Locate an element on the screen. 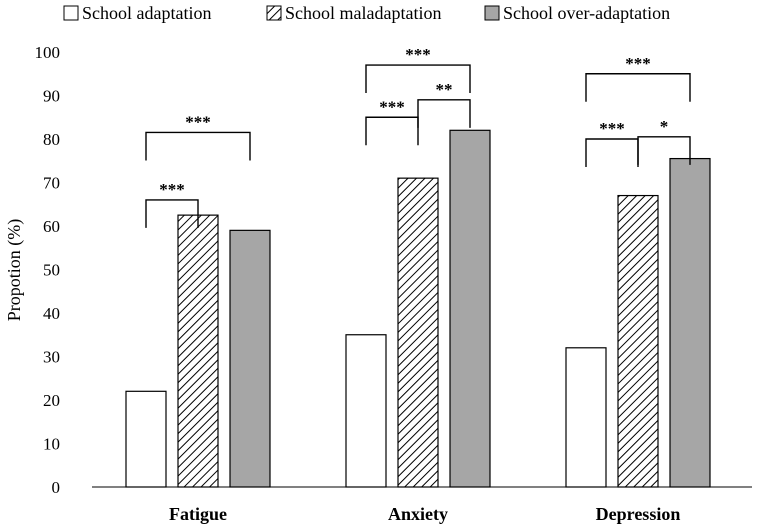 This screenshot has height=528, width=765. bar-hatched-fatigue is located at coordinates (198, 351).